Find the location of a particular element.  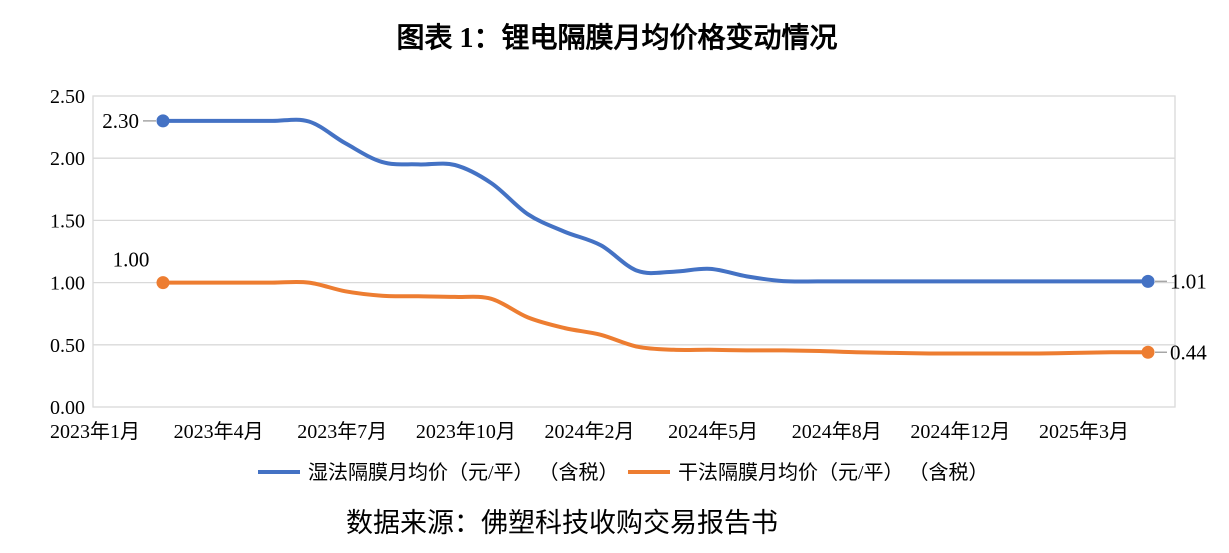

chart-title: 图表 1：锂电隔膜月均价格变动情况 is located at coordinates (616, 37).